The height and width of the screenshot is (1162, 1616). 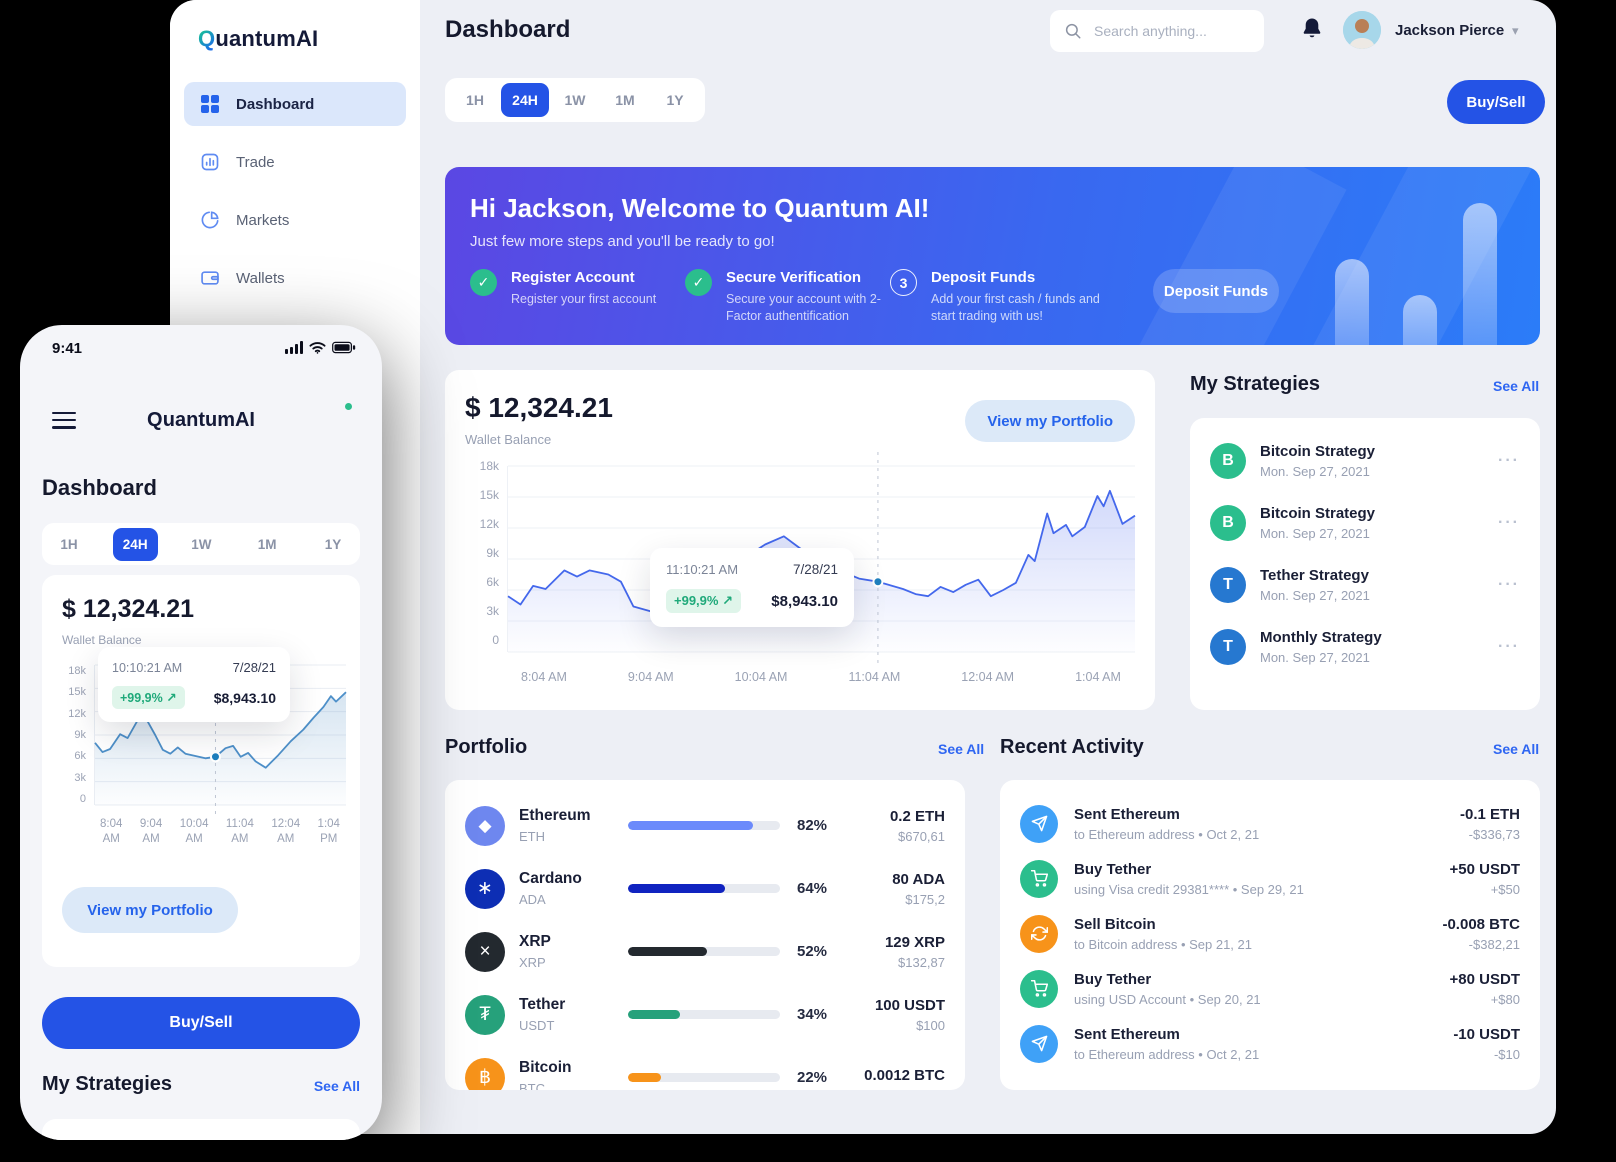 What do you see at coordinates (1167, 1054) in the screenshot?
I see `activity-detail: to Ethereum address • Oct 2, 21` at bounding box center [1167, 1054].